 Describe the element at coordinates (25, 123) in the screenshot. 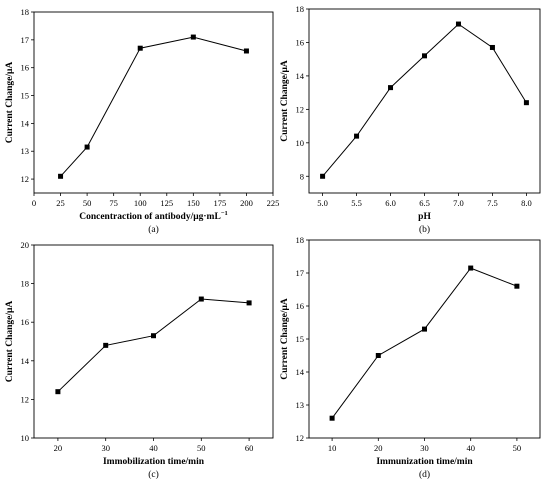

I see `y-tick-label-a: 14` at that location.